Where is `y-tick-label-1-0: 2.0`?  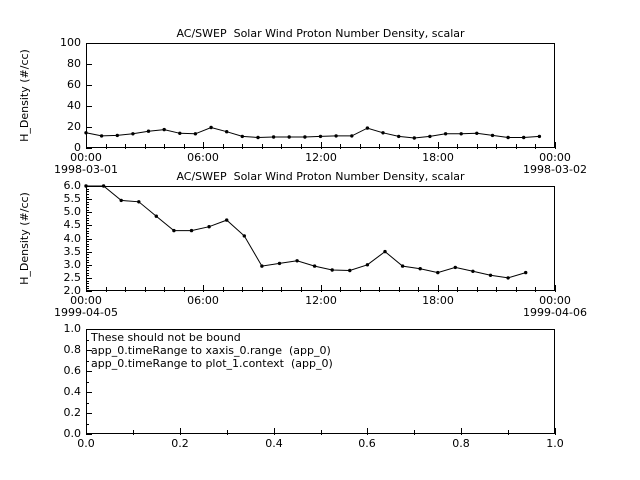
y-tick-label-1-0: 2.0 is located at coordinates (72, 290).